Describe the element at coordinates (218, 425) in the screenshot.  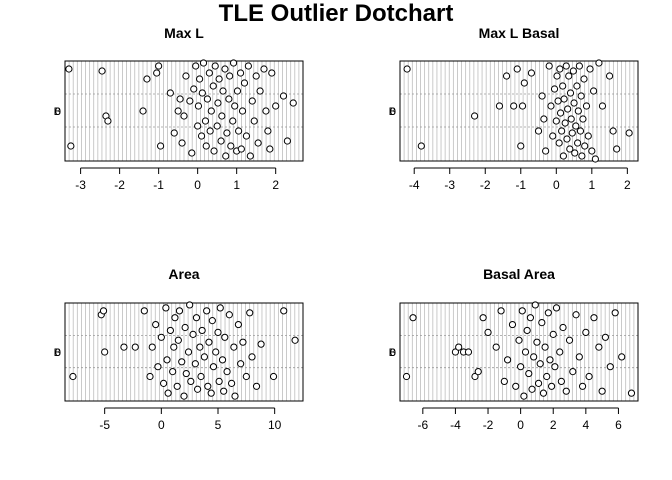
I see `x-tick-label: 5` at that location.